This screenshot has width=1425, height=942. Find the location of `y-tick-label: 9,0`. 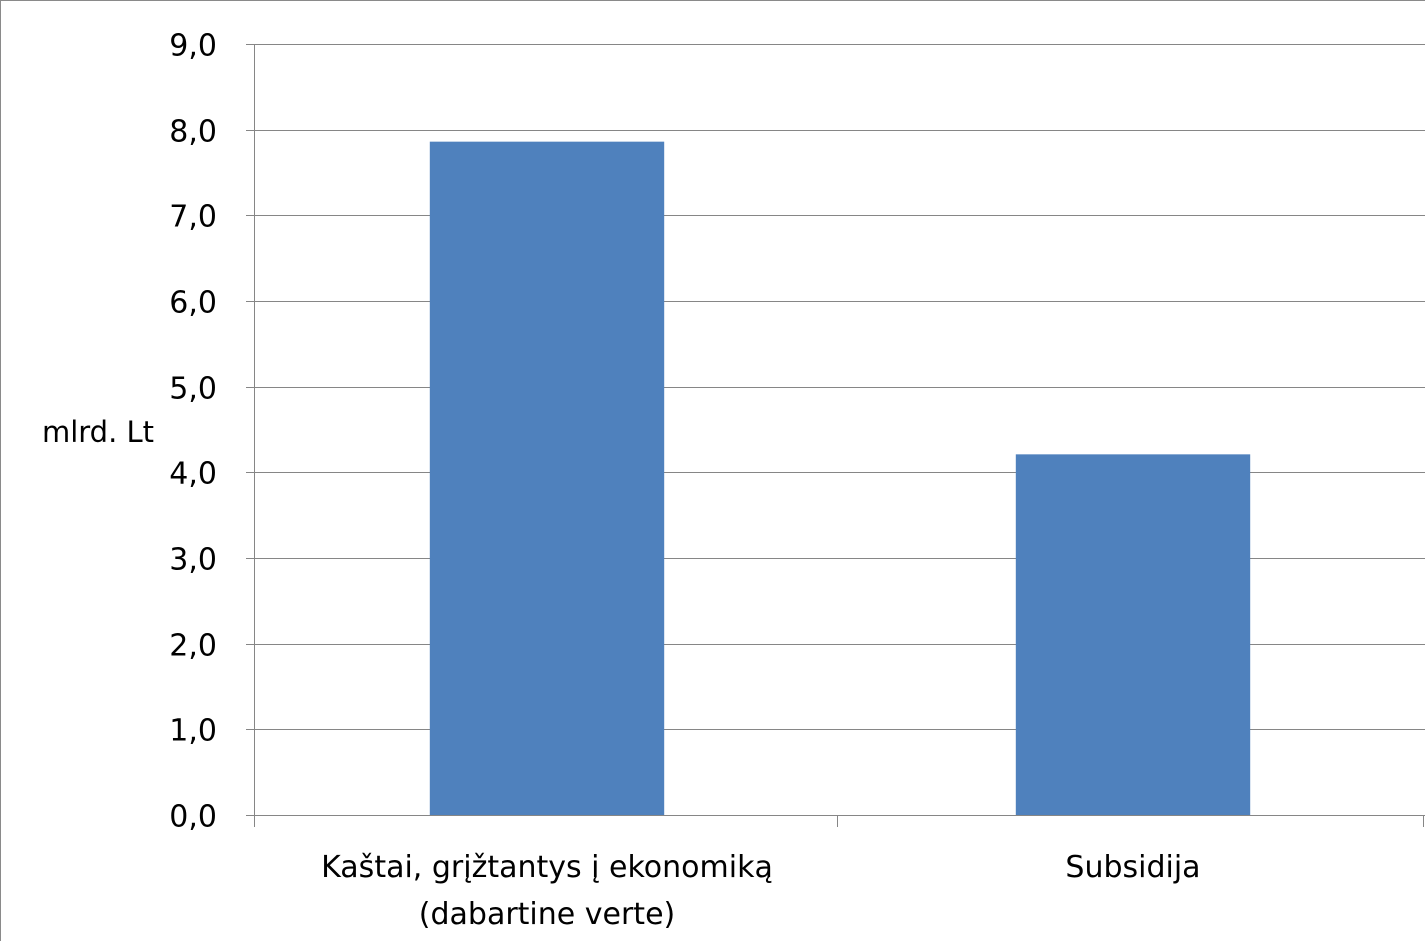

y-tick-label: 9,0 is located at coordinates (193, 46).